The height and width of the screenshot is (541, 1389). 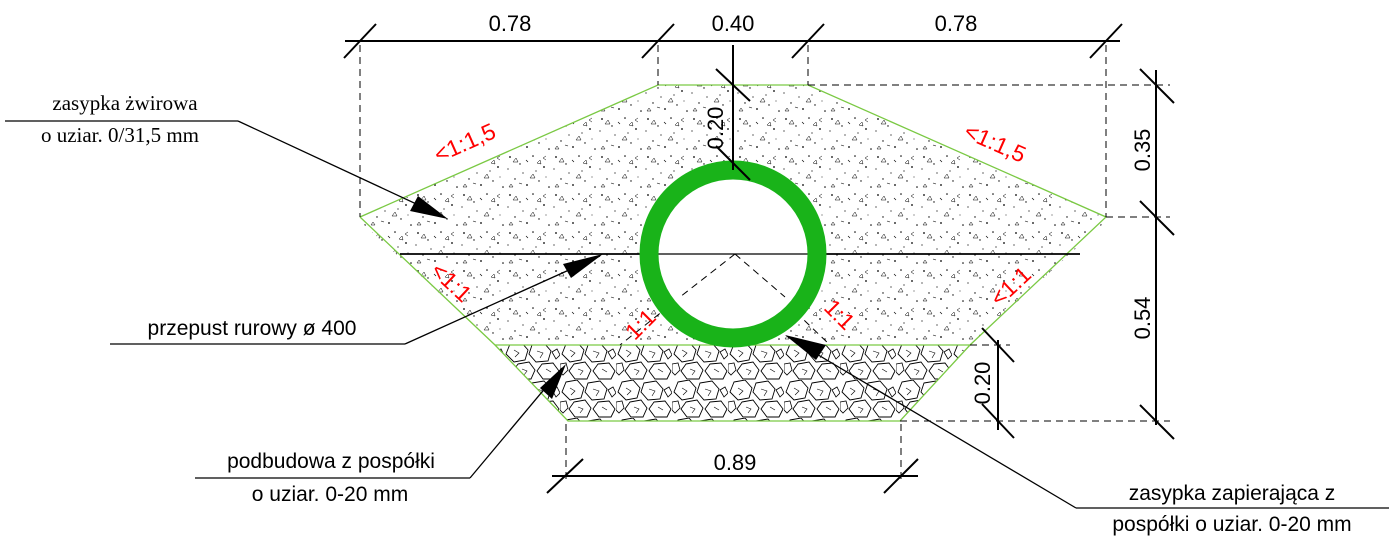 I want to click on leader-pipe-arrow, so click(x=583, y=266).